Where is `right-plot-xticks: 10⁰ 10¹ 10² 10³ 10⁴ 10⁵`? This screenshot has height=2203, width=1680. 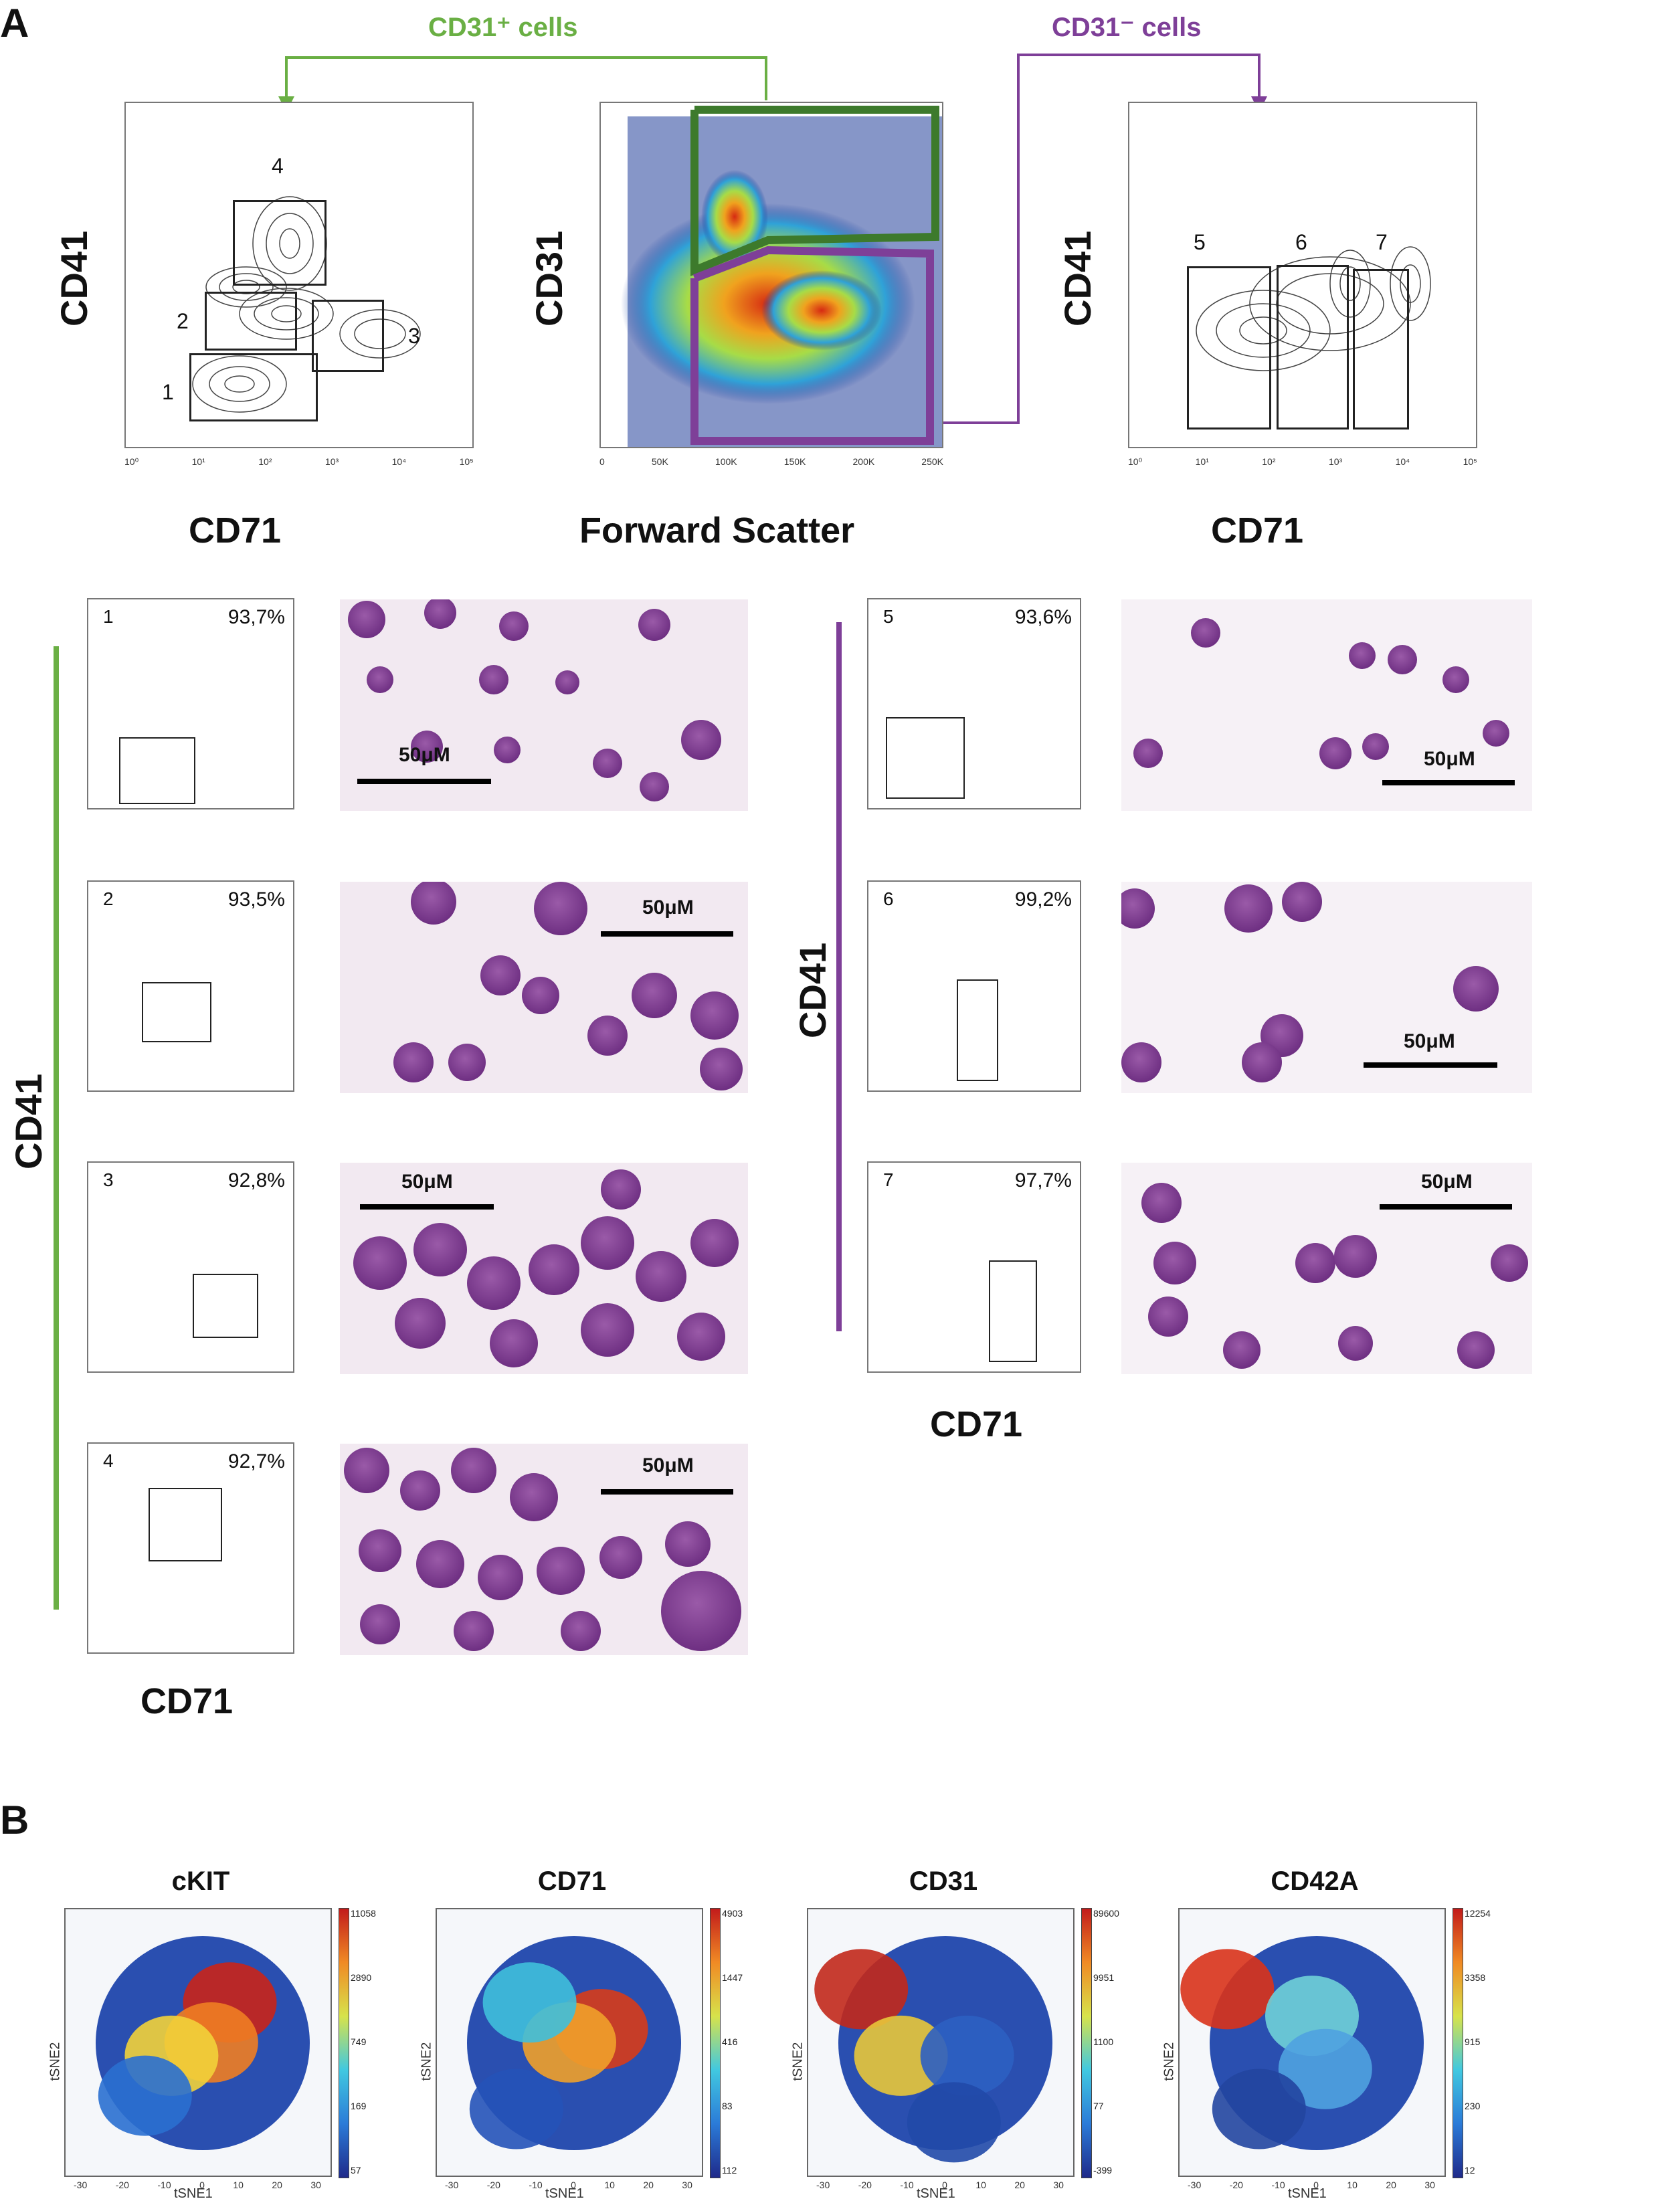 right-plot-xticks: 10⁰ 10¹ 10² 10³ 10⁴ 10⁵ is located at coordinates (1302, 462).